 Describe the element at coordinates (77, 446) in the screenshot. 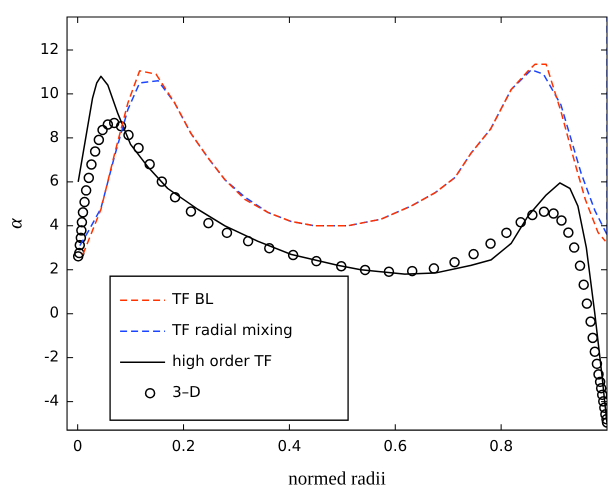

I see `x-tick-label: 0` at that location.